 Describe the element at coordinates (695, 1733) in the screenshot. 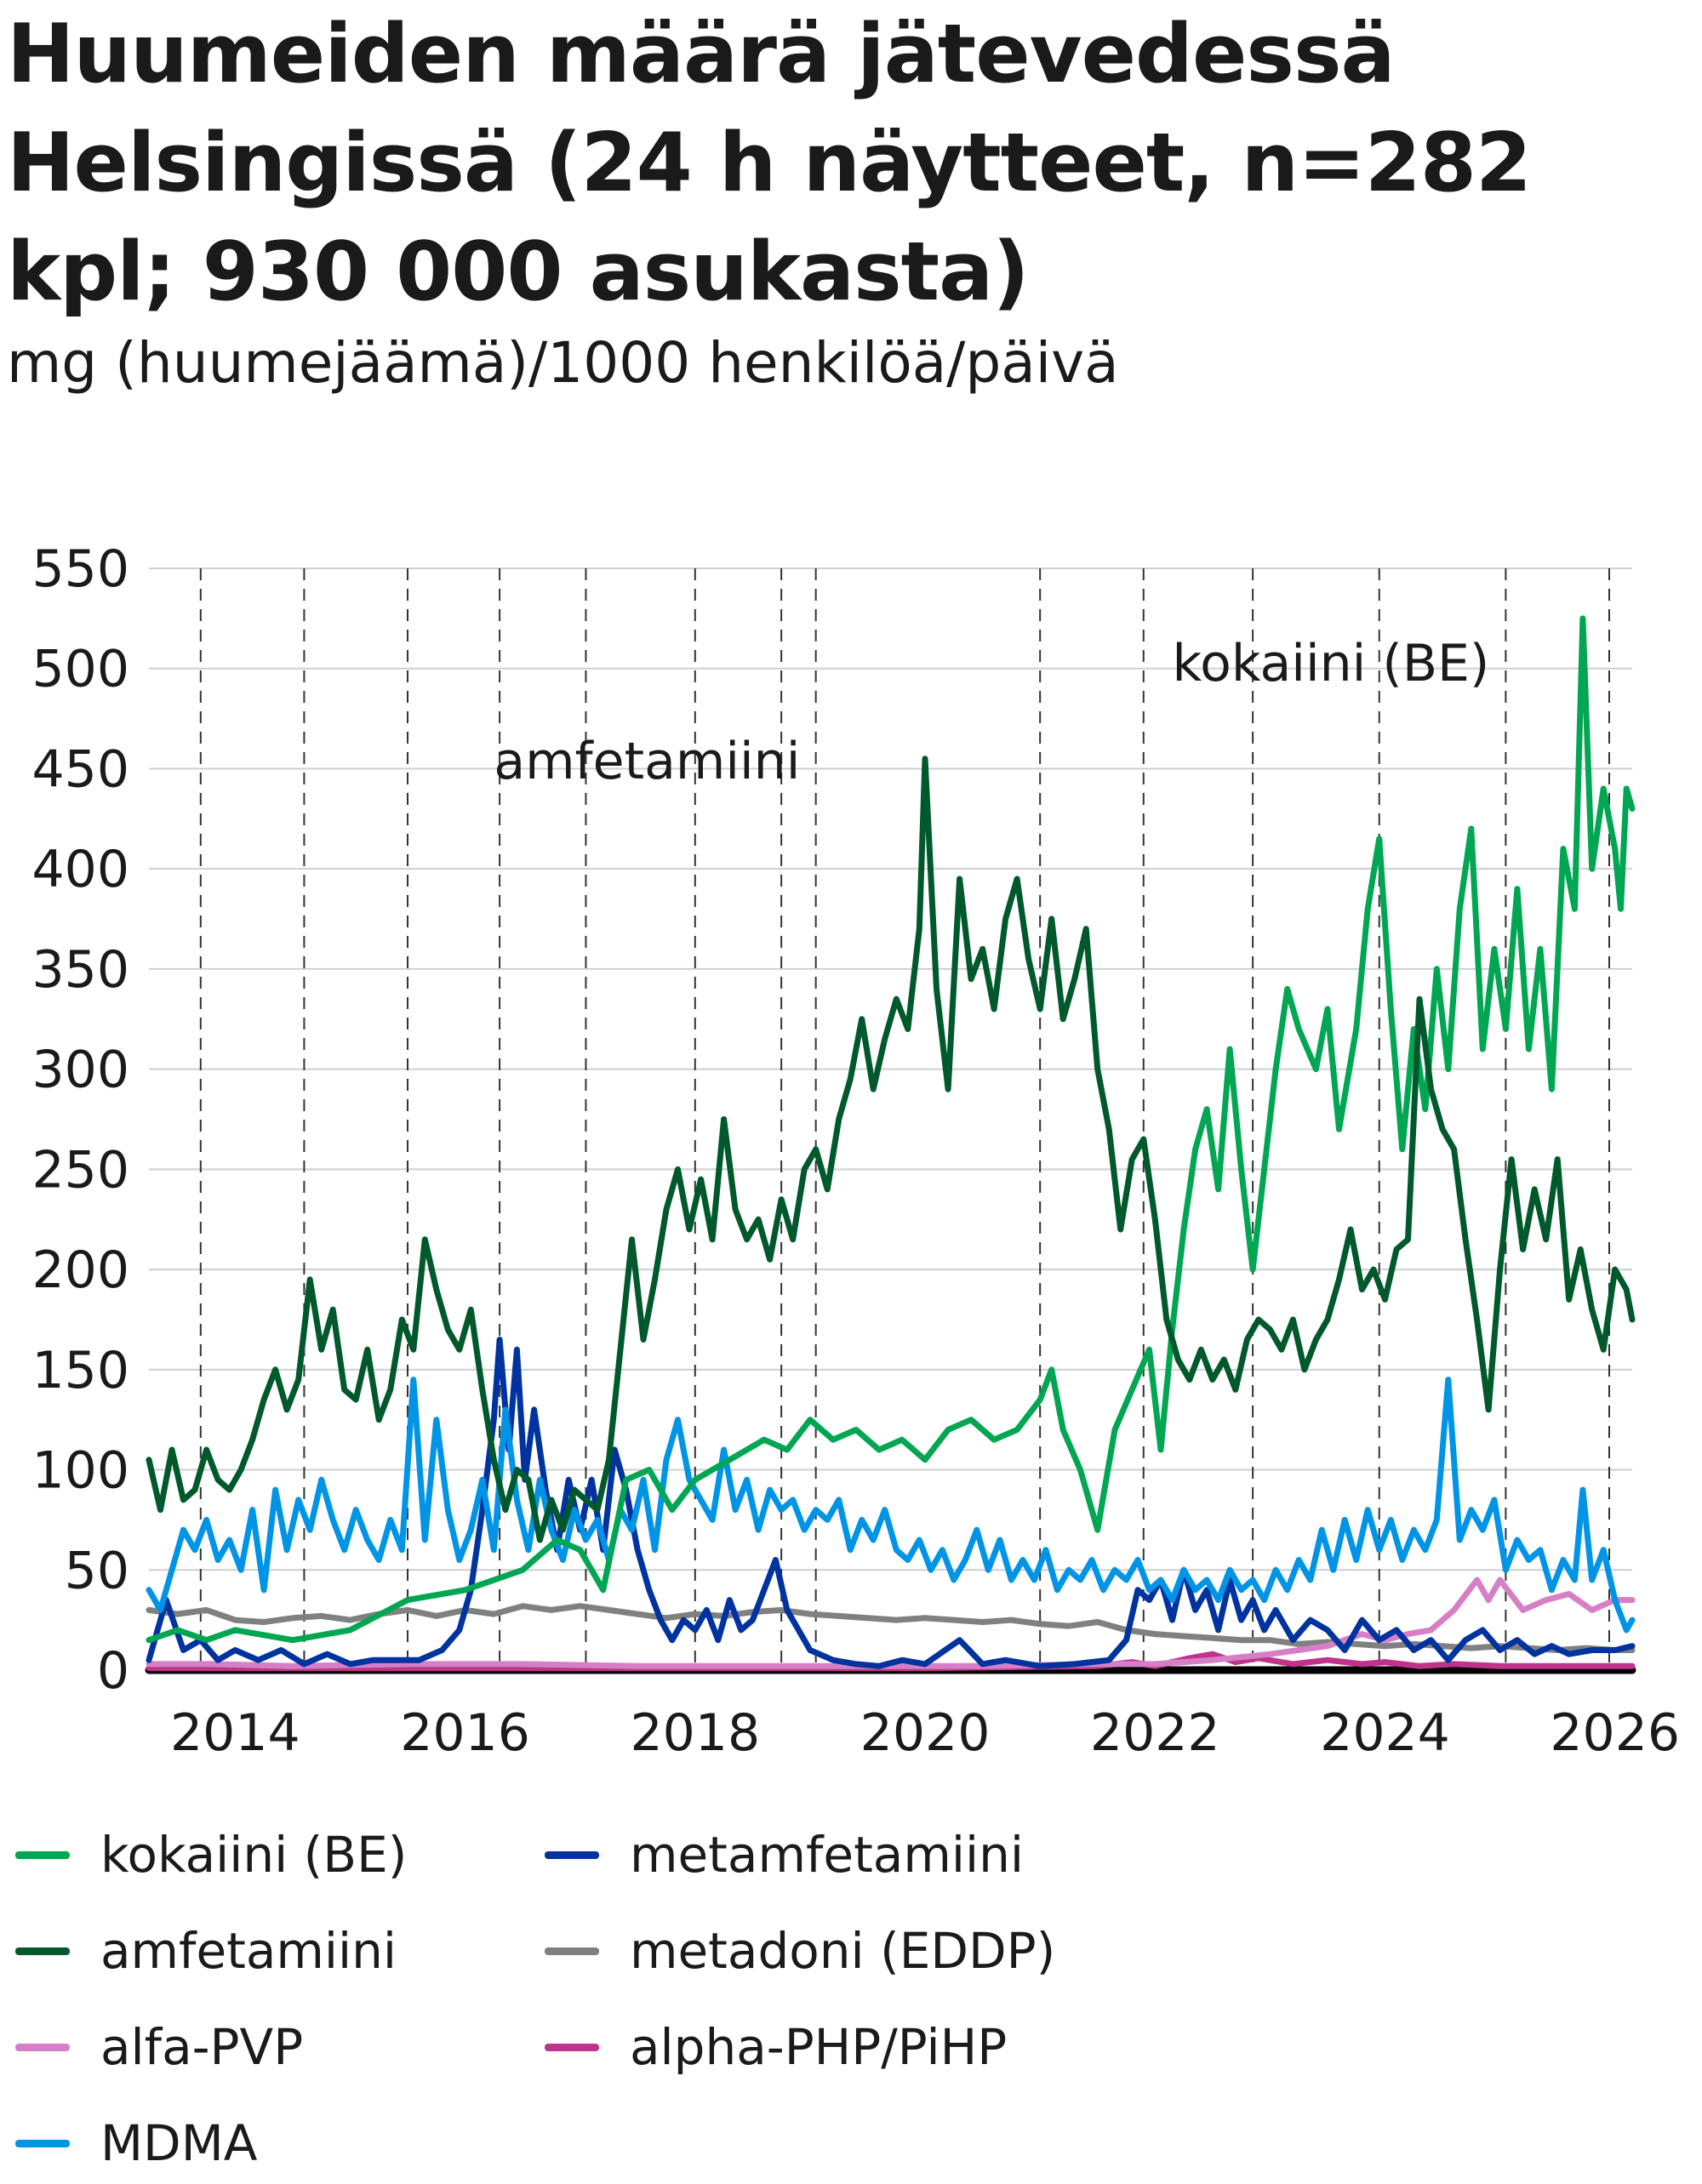

I see `x-tick-label: 2018` at that location.